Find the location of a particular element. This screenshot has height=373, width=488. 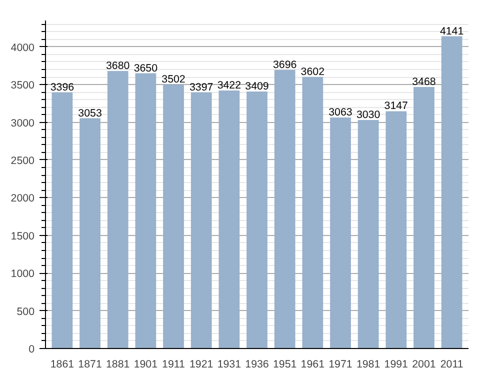

data-label: 3053 is located at coordinates (90, 113).